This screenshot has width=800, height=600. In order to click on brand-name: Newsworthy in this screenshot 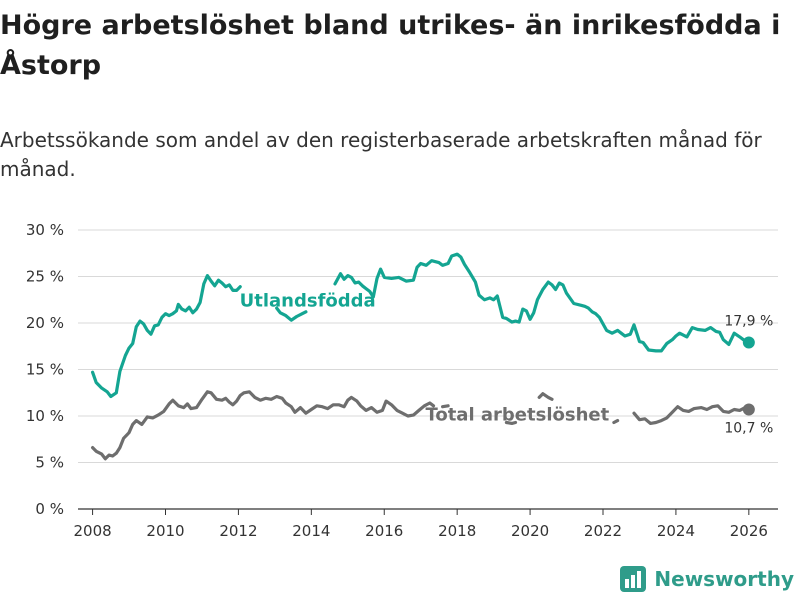, I will do `click(724, 579)`.